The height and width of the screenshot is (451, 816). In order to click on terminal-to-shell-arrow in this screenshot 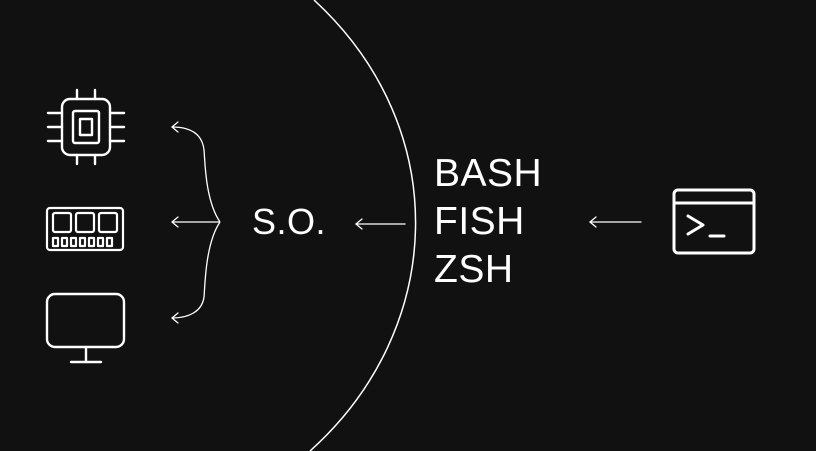, I will do `click(615, 222)`.